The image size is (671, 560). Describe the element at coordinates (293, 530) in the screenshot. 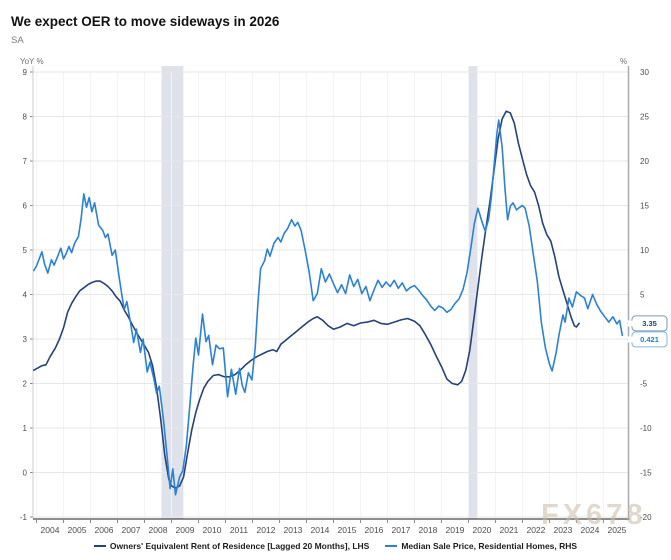

I see `x-axis-year-label: 2013` at that location.